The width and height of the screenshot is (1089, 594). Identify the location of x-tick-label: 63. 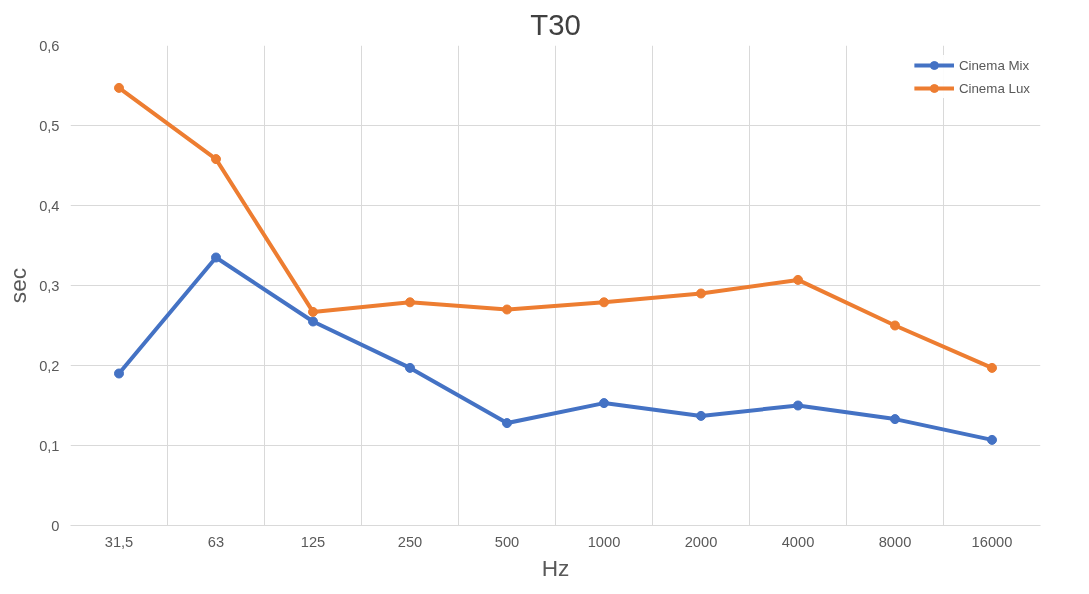
(216, 541).